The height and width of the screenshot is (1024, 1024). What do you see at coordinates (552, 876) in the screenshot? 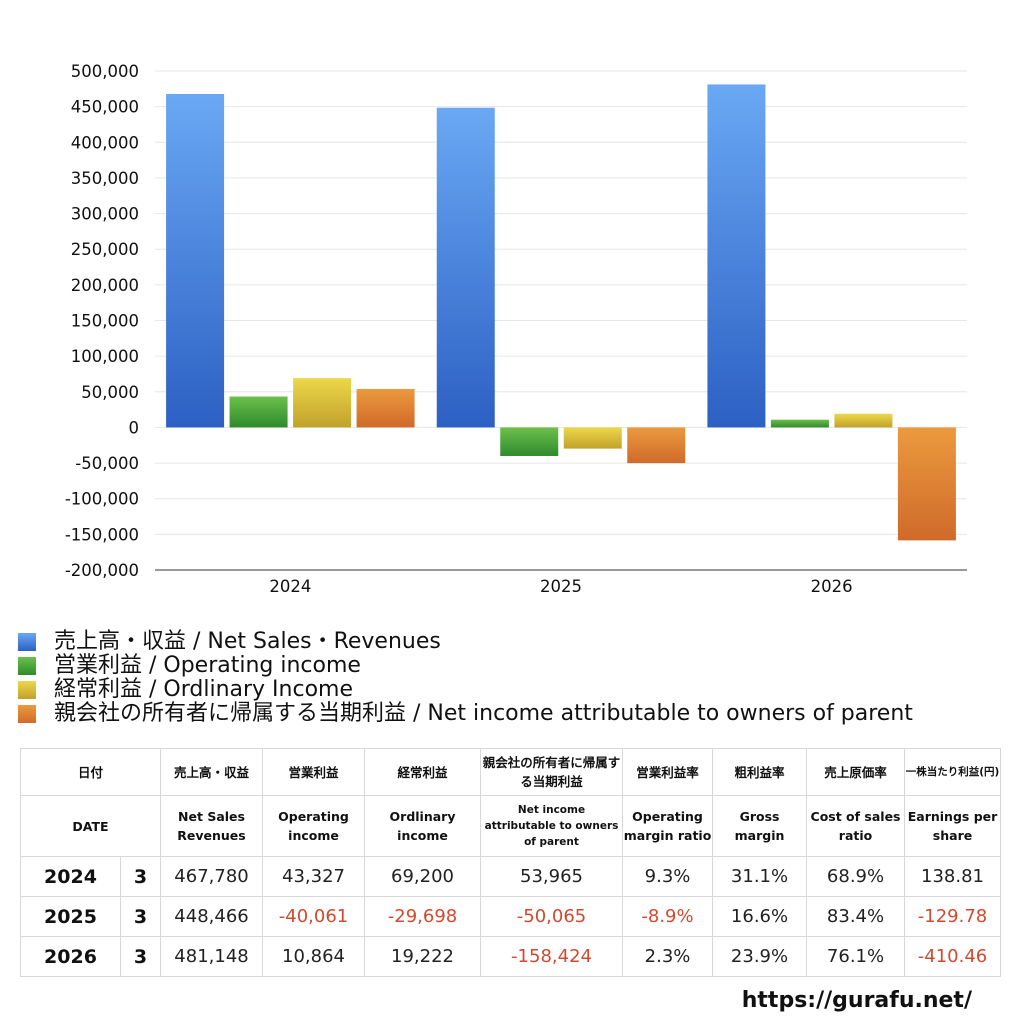
I see `cell-net: 53,965` at bounding box center [552, 876].